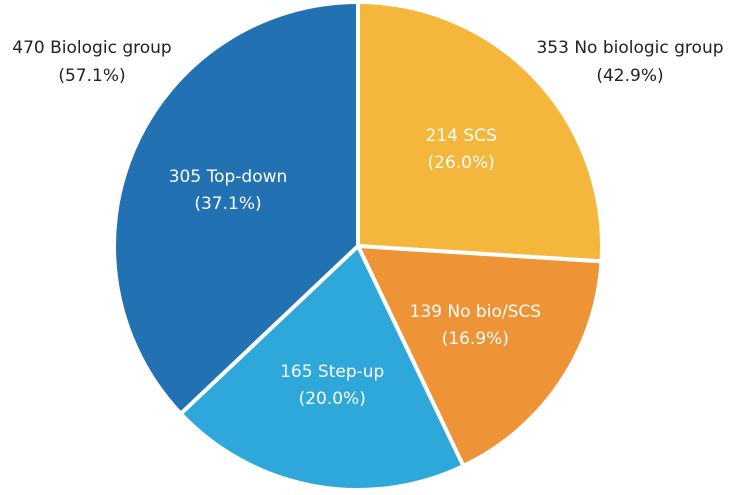  I want to click on group-label: 353 No biologic group, so click(629, 48).